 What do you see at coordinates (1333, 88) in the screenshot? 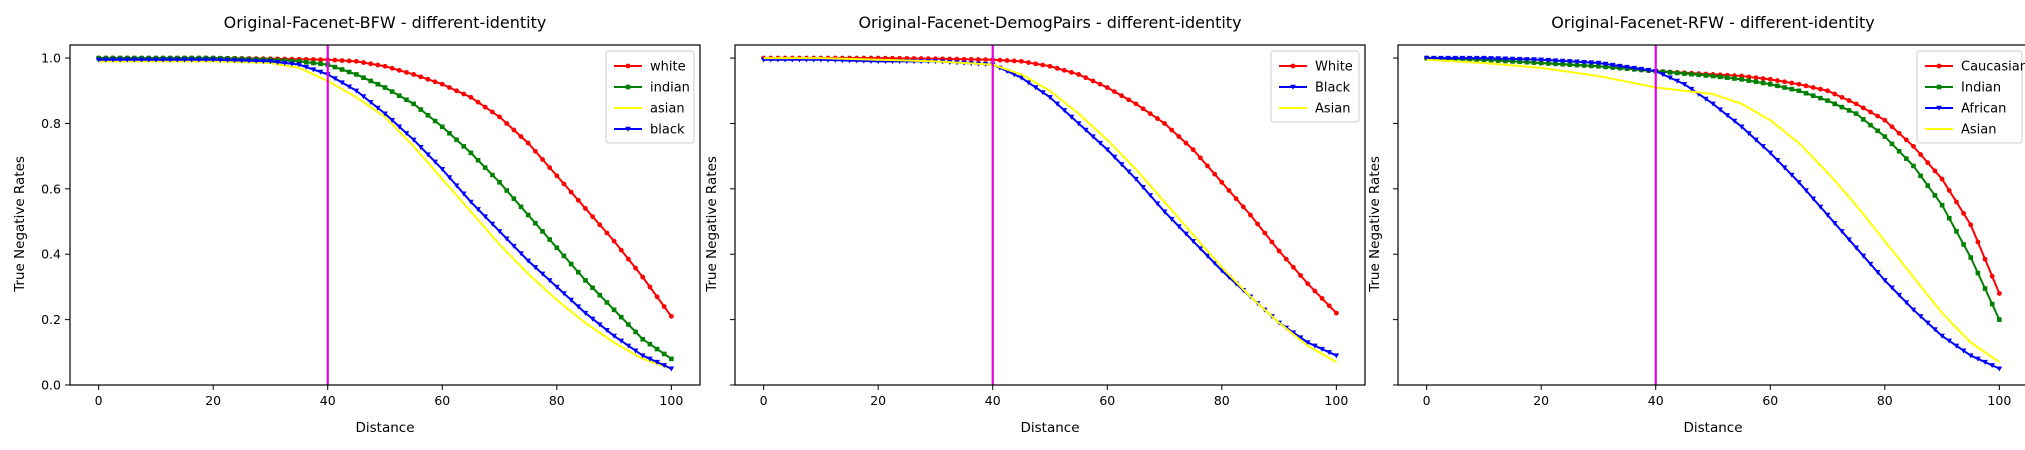
I see `legend-label: Black` at bounding box center [1333, 88].